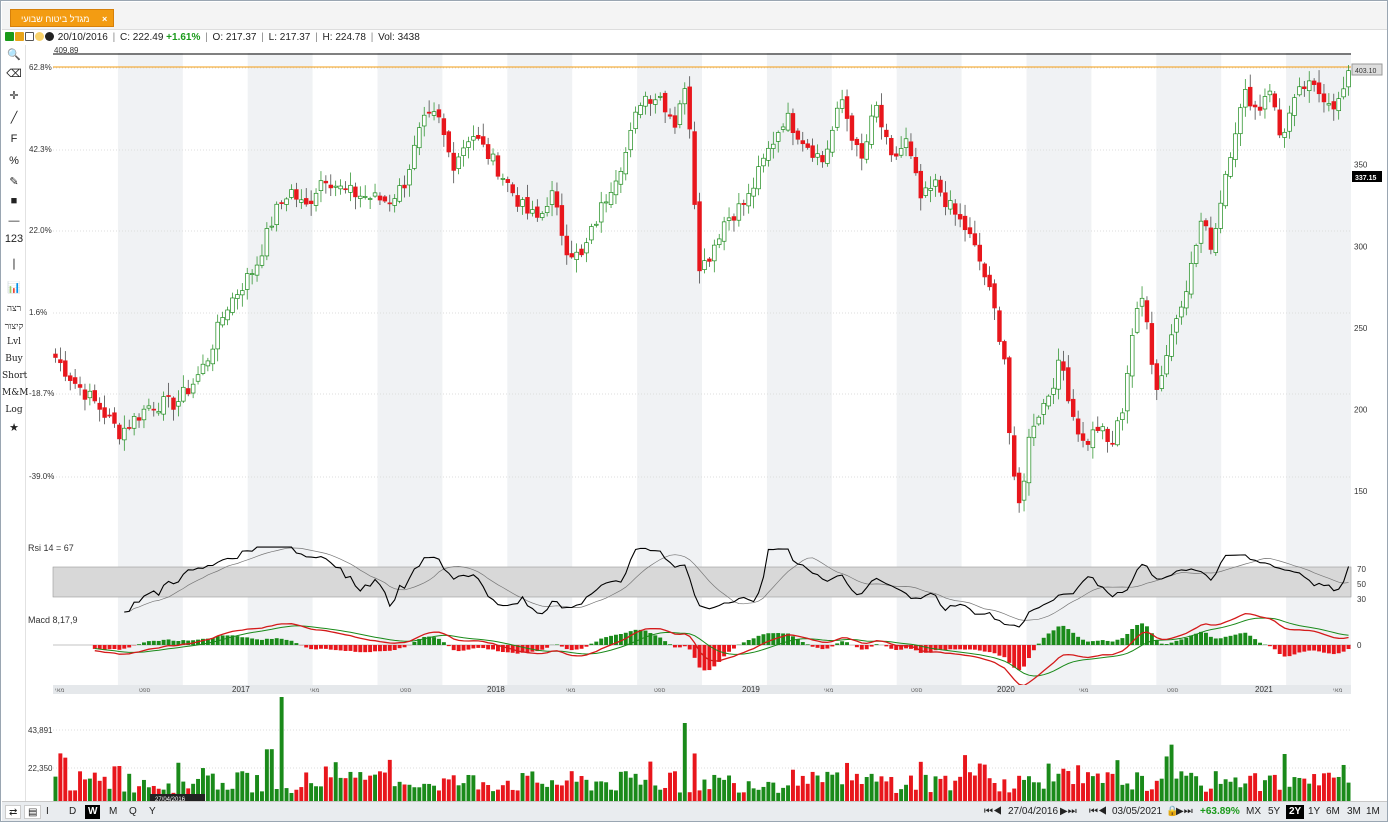  I want to click on range-mx: MX, so click(1253, 811).